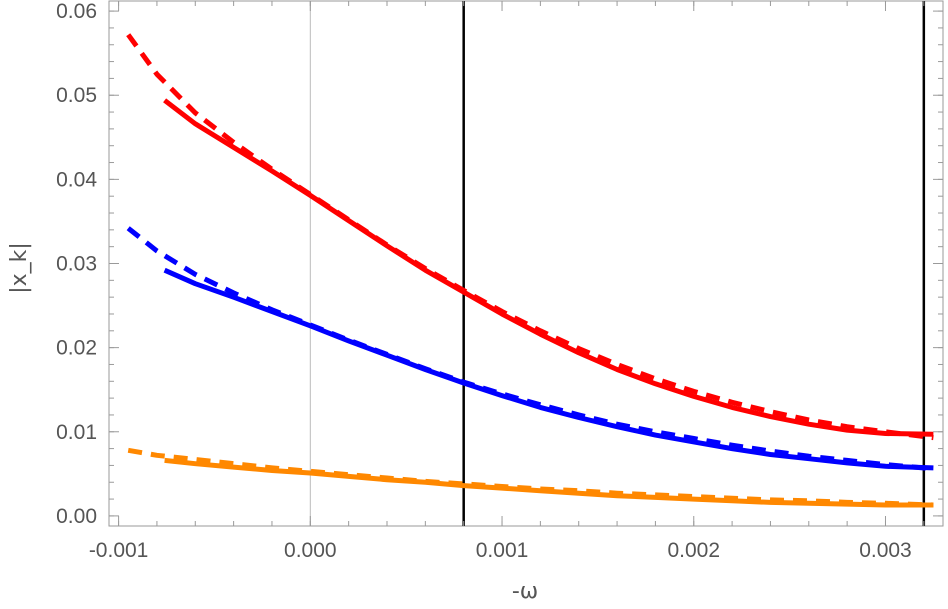 Image resolution: width=948 pixels, height=609 pixels. Describe the element at coordinates (76, 11) in the screenshot. I see `y-tick-label: 0.06` at that location.